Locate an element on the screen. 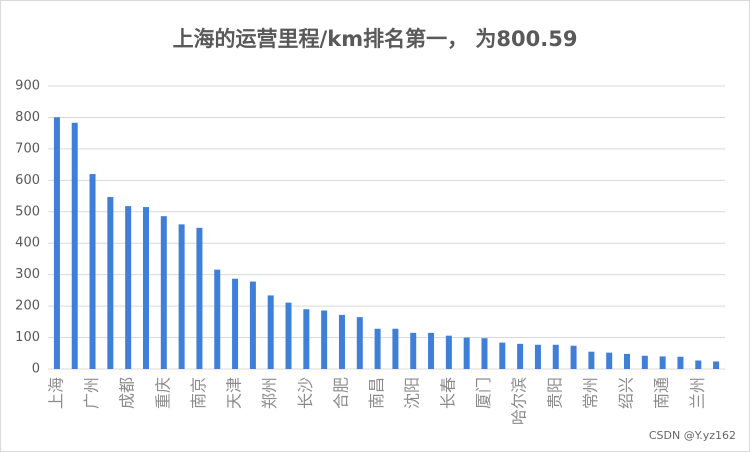 The width and height of the screenshot is (750, 452). x-tick-label: 郑州 is located at coordinates (269, 393).